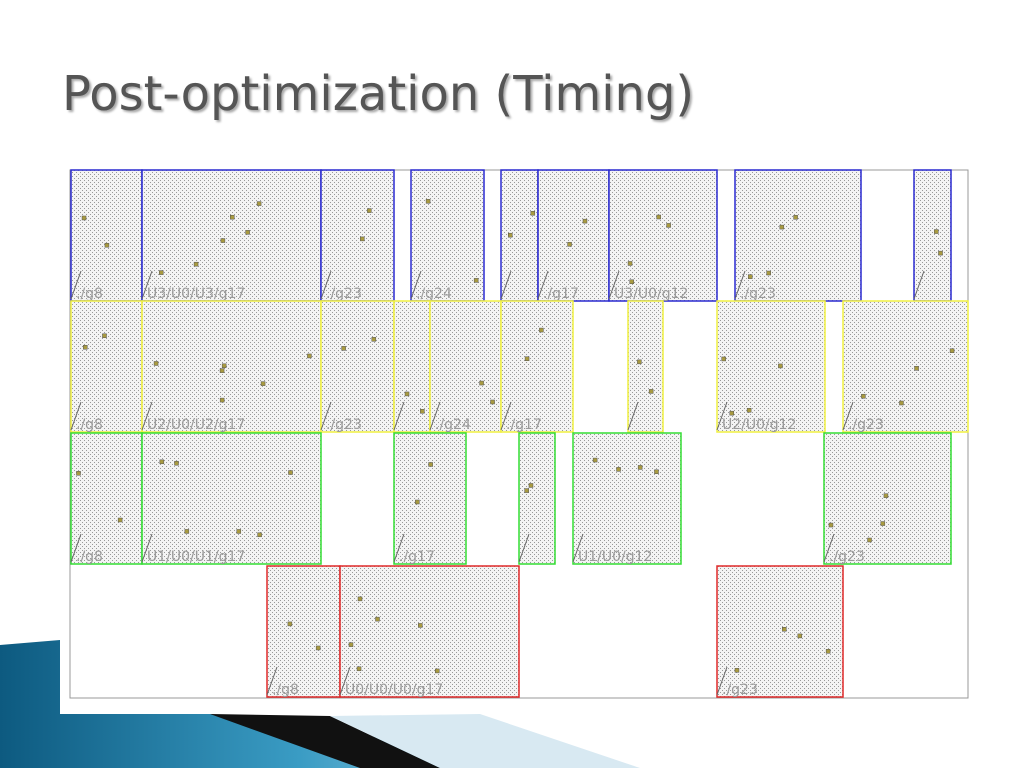 This screenshot has height=768, width=1024. What do you see at coordinates (378, 94) in the screenshot?
I see `slide-title: Post-optimization (Timing)` at bounding box center [378, 94].